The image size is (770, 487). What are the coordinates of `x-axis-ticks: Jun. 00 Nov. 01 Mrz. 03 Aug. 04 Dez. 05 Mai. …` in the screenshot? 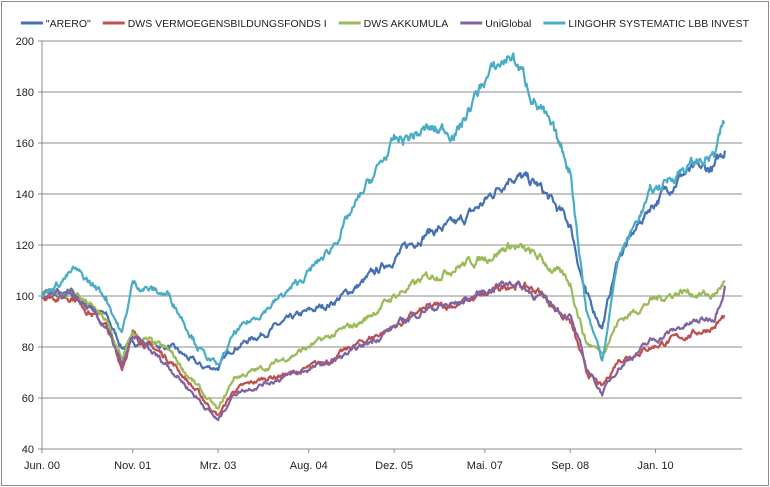 It's located at (349, 460).